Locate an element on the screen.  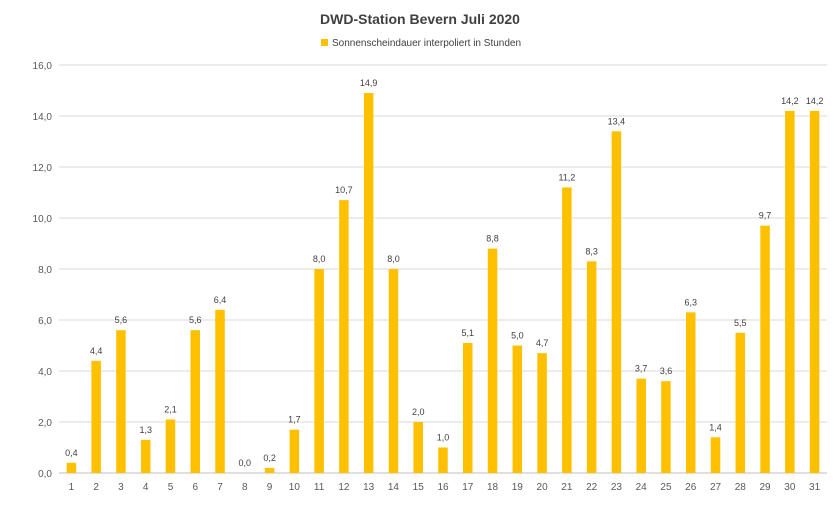
data-label: 8,8 is located at coordinates (492, 239).